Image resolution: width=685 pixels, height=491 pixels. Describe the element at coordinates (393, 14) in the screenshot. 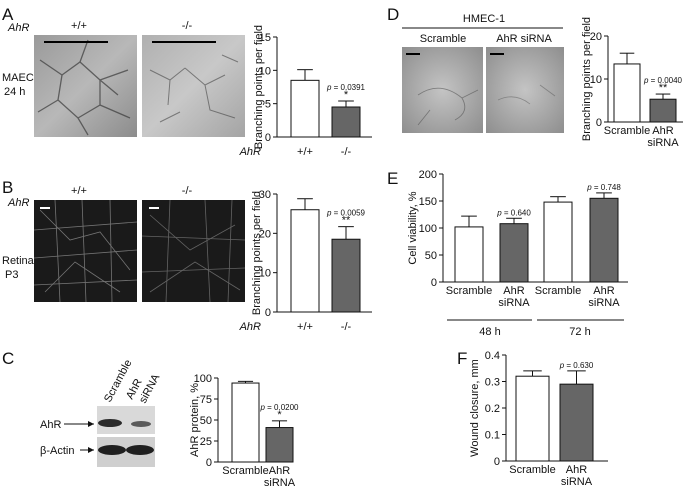

I see `panel-d-letter: D` at that location.